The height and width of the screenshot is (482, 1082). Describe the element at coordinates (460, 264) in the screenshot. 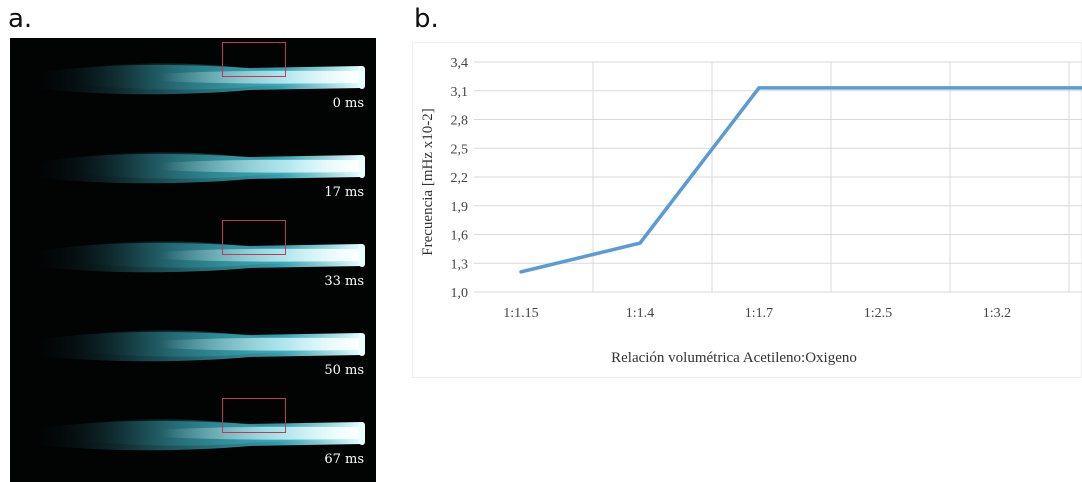

I see `y-tick-label: 1,3` at that location.